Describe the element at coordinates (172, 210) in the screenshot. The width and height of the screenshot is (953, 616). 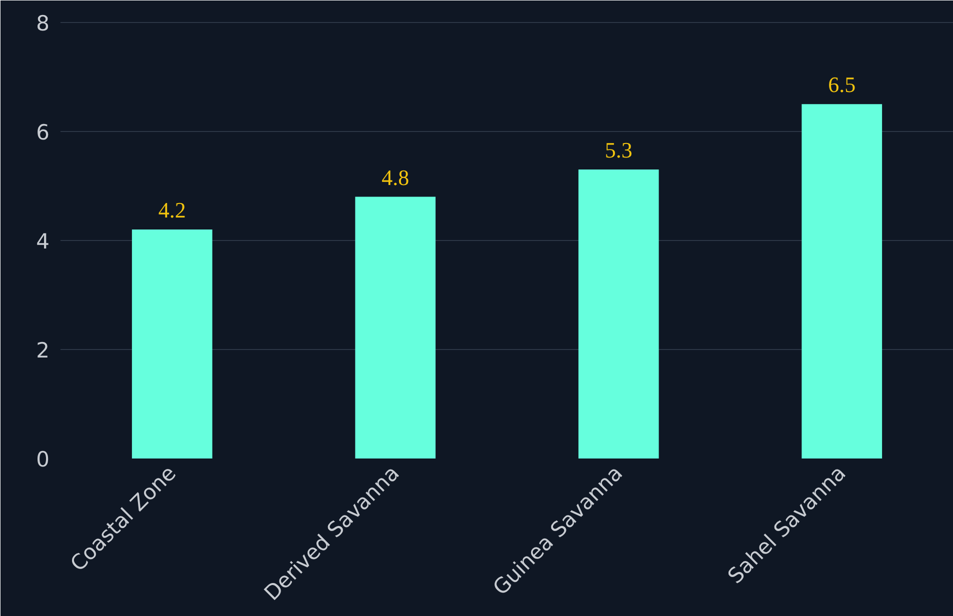
I see `data-label: 4.2` at that location.